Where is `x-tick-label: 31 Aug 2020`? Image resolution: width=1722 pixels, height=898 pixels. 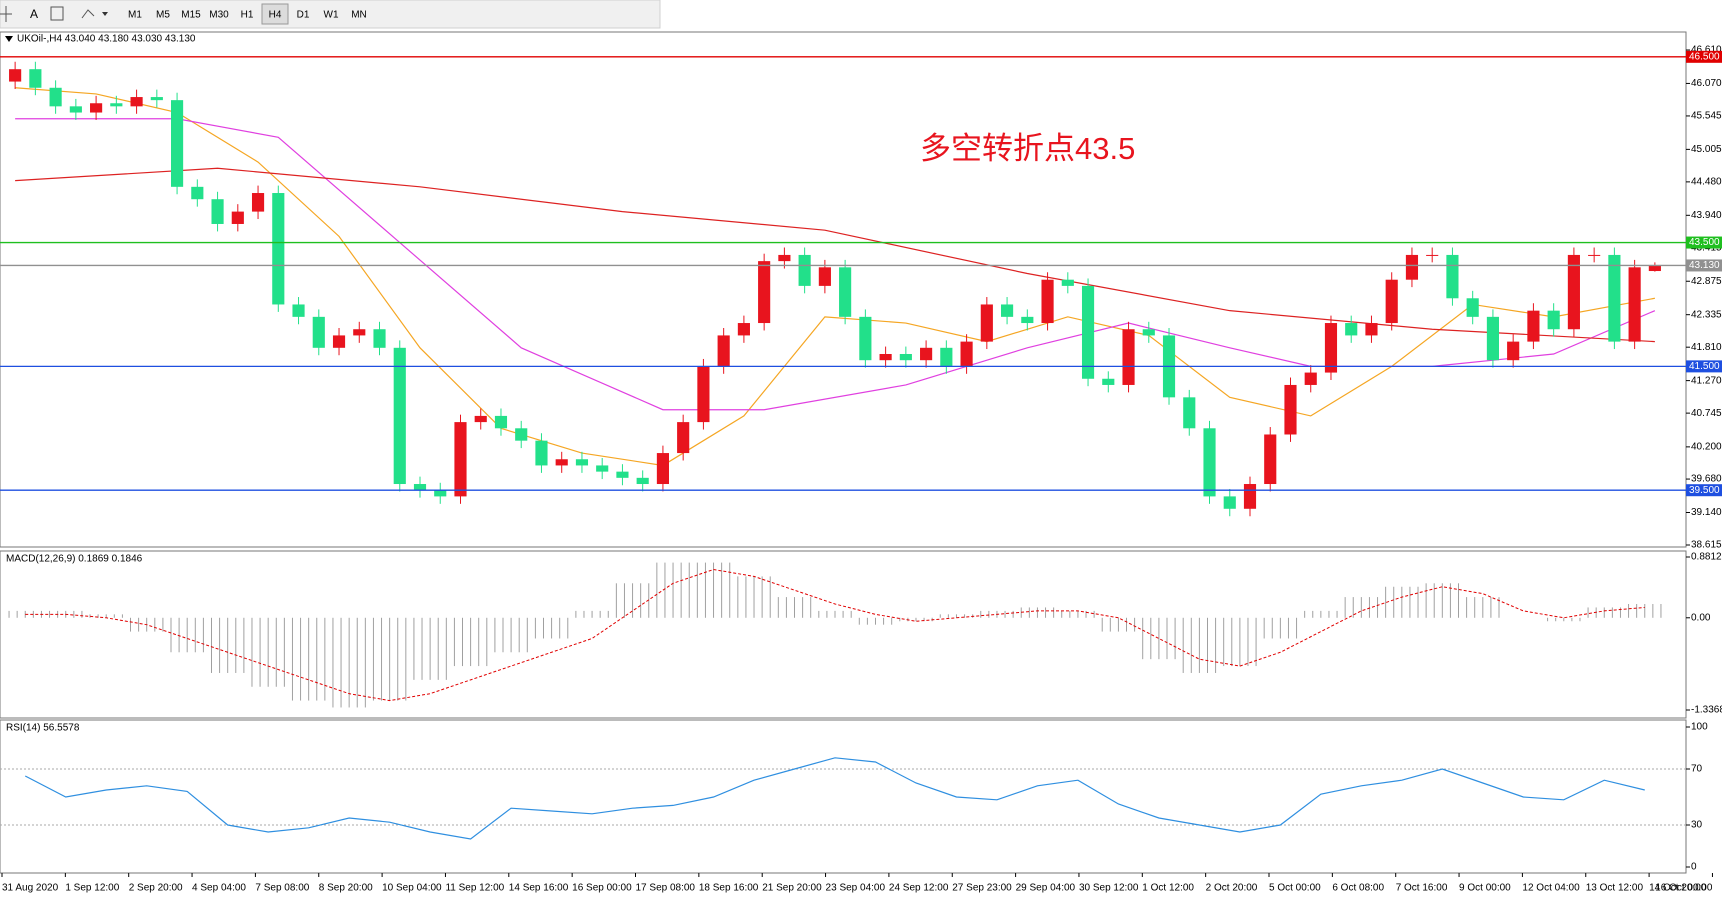 x-tick-label: 31 Aug 2020 is located at coordinates (30, 888).